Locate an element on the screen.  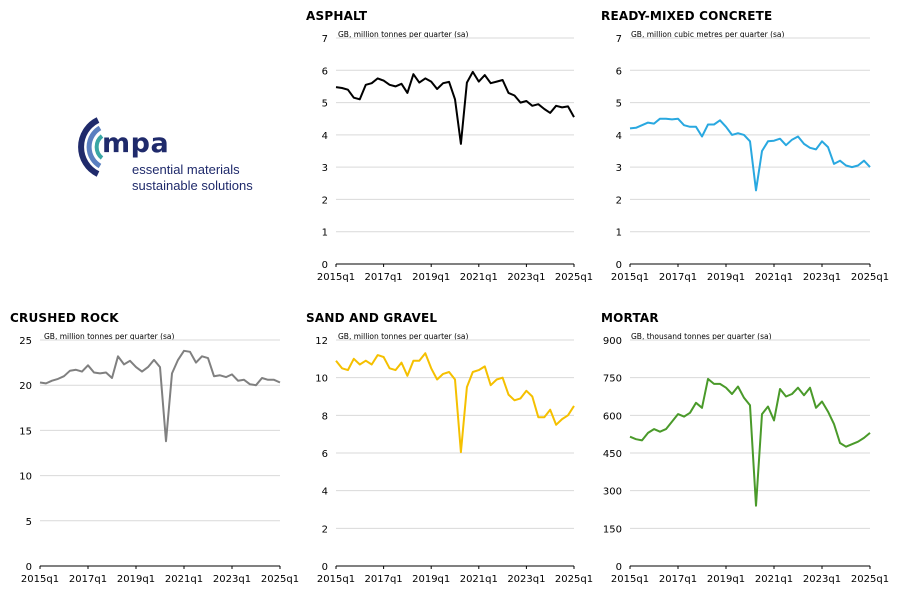
mortar-x-tick-label: 2015q1 is located at coordinates (630, 579).